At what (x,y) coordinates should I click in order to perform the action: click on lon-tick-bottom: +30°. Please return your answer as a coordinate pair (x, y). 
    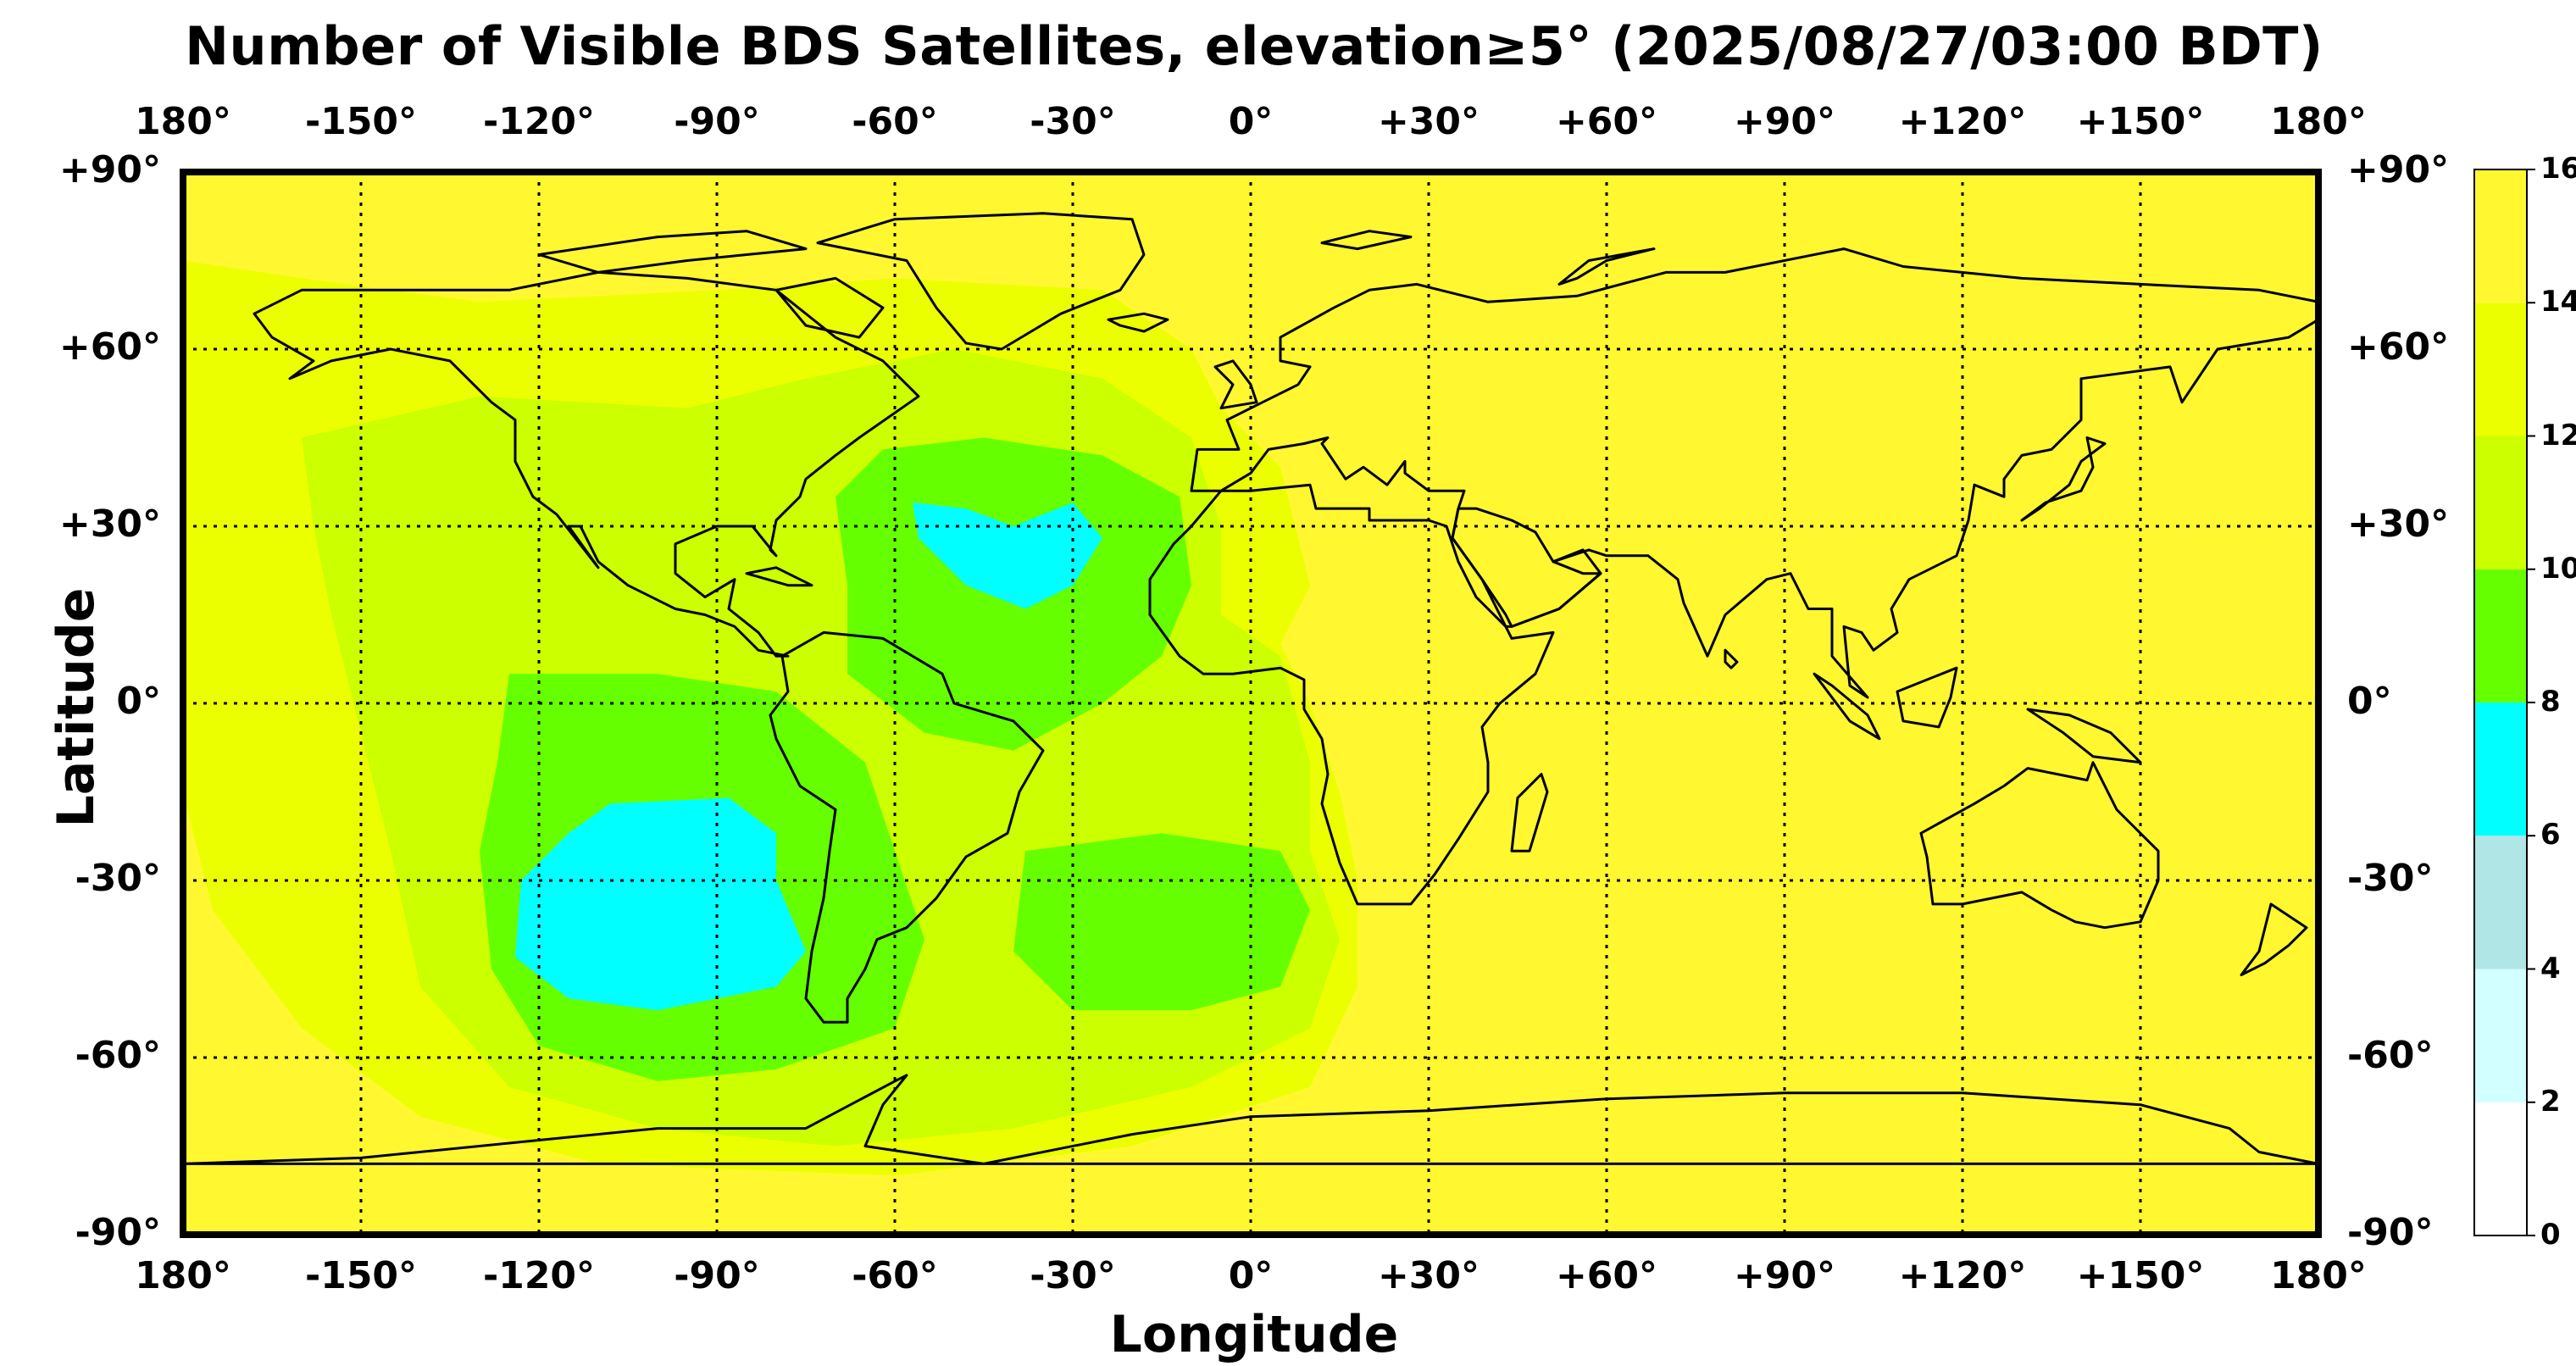
    Looking at the image, I should click on (1428, 1275).